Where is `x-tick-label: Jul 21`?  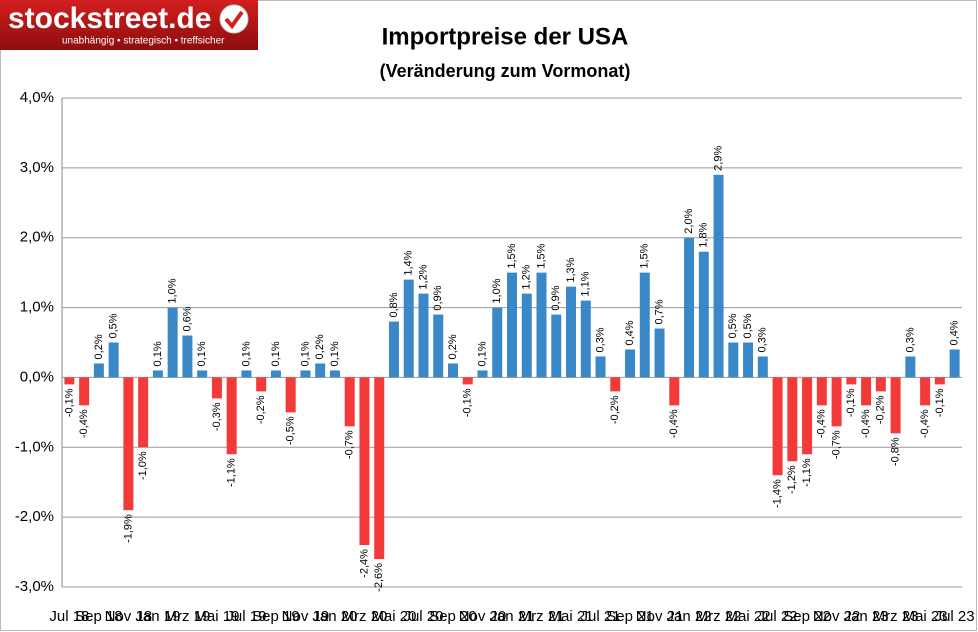
x-tick-label: Jul 21 is located at coordinates (601, 616).